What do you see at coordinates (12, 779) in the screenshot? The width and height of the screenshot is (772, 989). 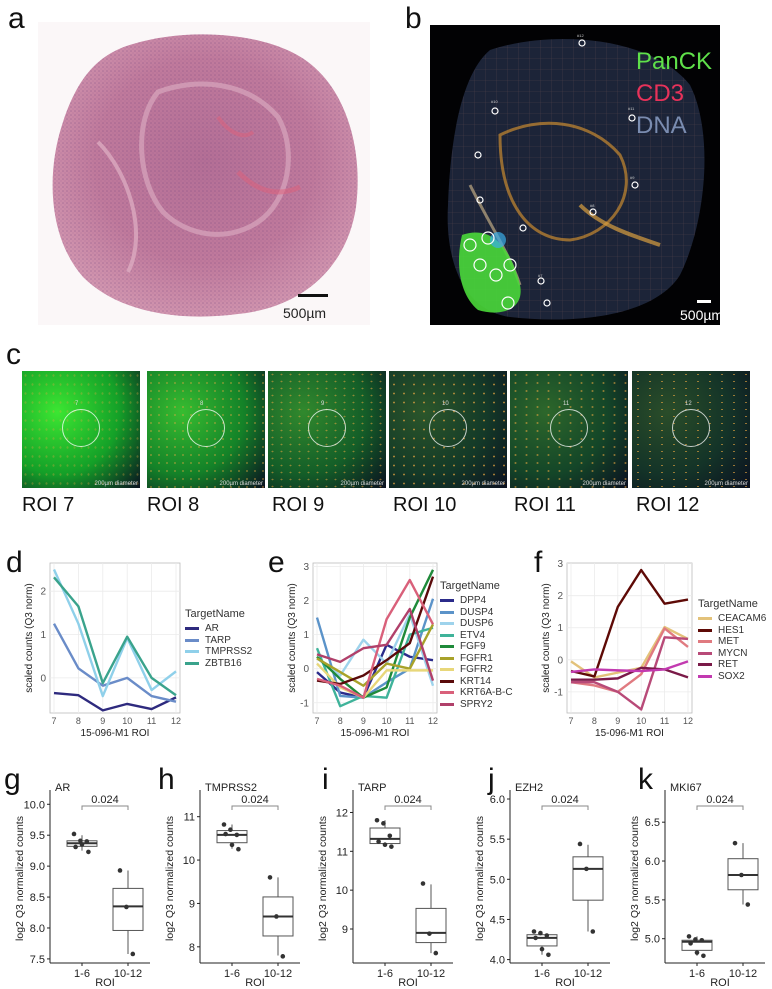 I see `panel-label-g: g` at bounding box center [12, 779].